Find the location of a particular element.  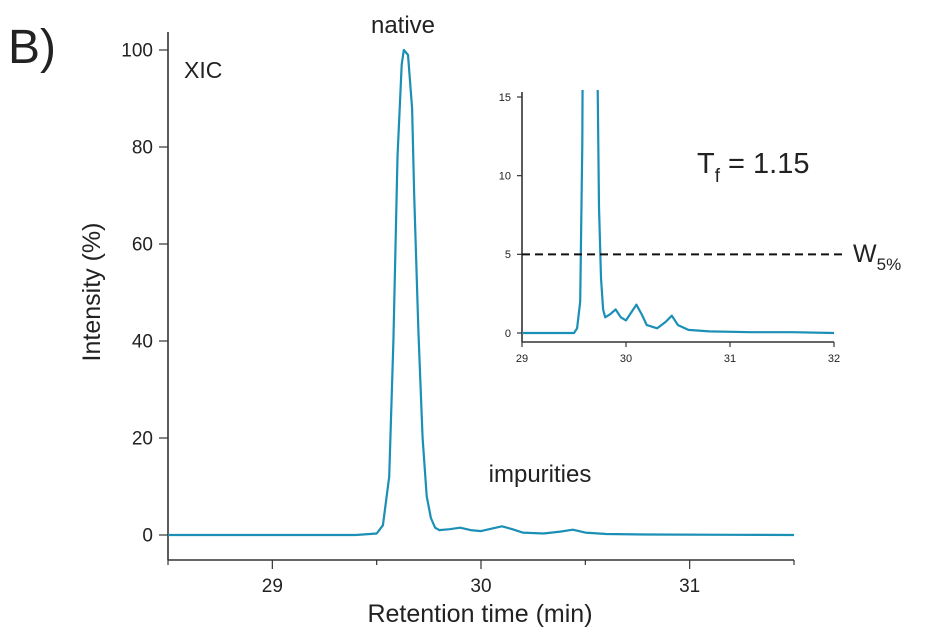

1-x-tick-label: 29 is located at coordinates (522, 359).